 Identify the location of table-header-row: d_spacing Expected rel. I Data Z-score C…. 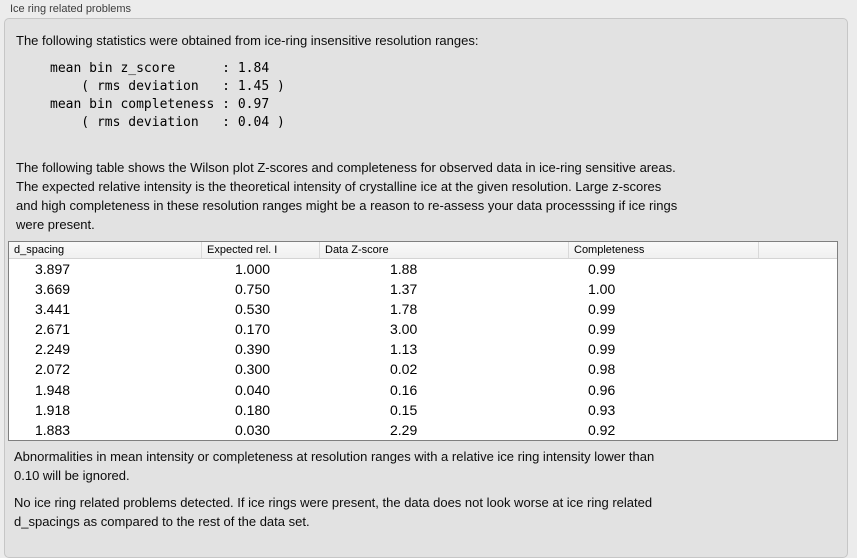
(423, 250).